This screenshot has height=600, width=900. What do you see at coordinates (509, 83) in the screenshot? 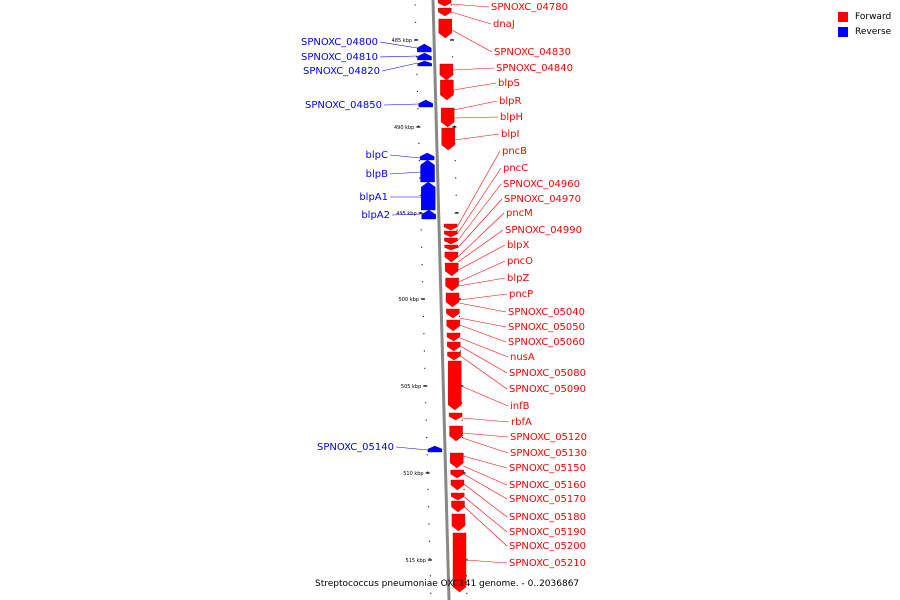
I see `forward-gene-label: blpS` at bounding box center [509, 83].